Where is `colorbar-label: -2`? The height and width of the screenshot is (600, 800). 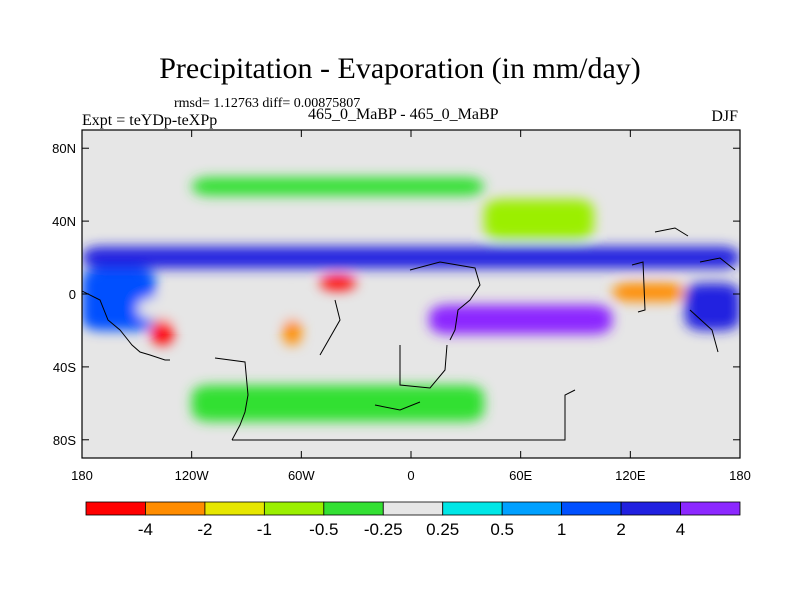 colorbar-label: -2 is located at coordinates (204, 529).